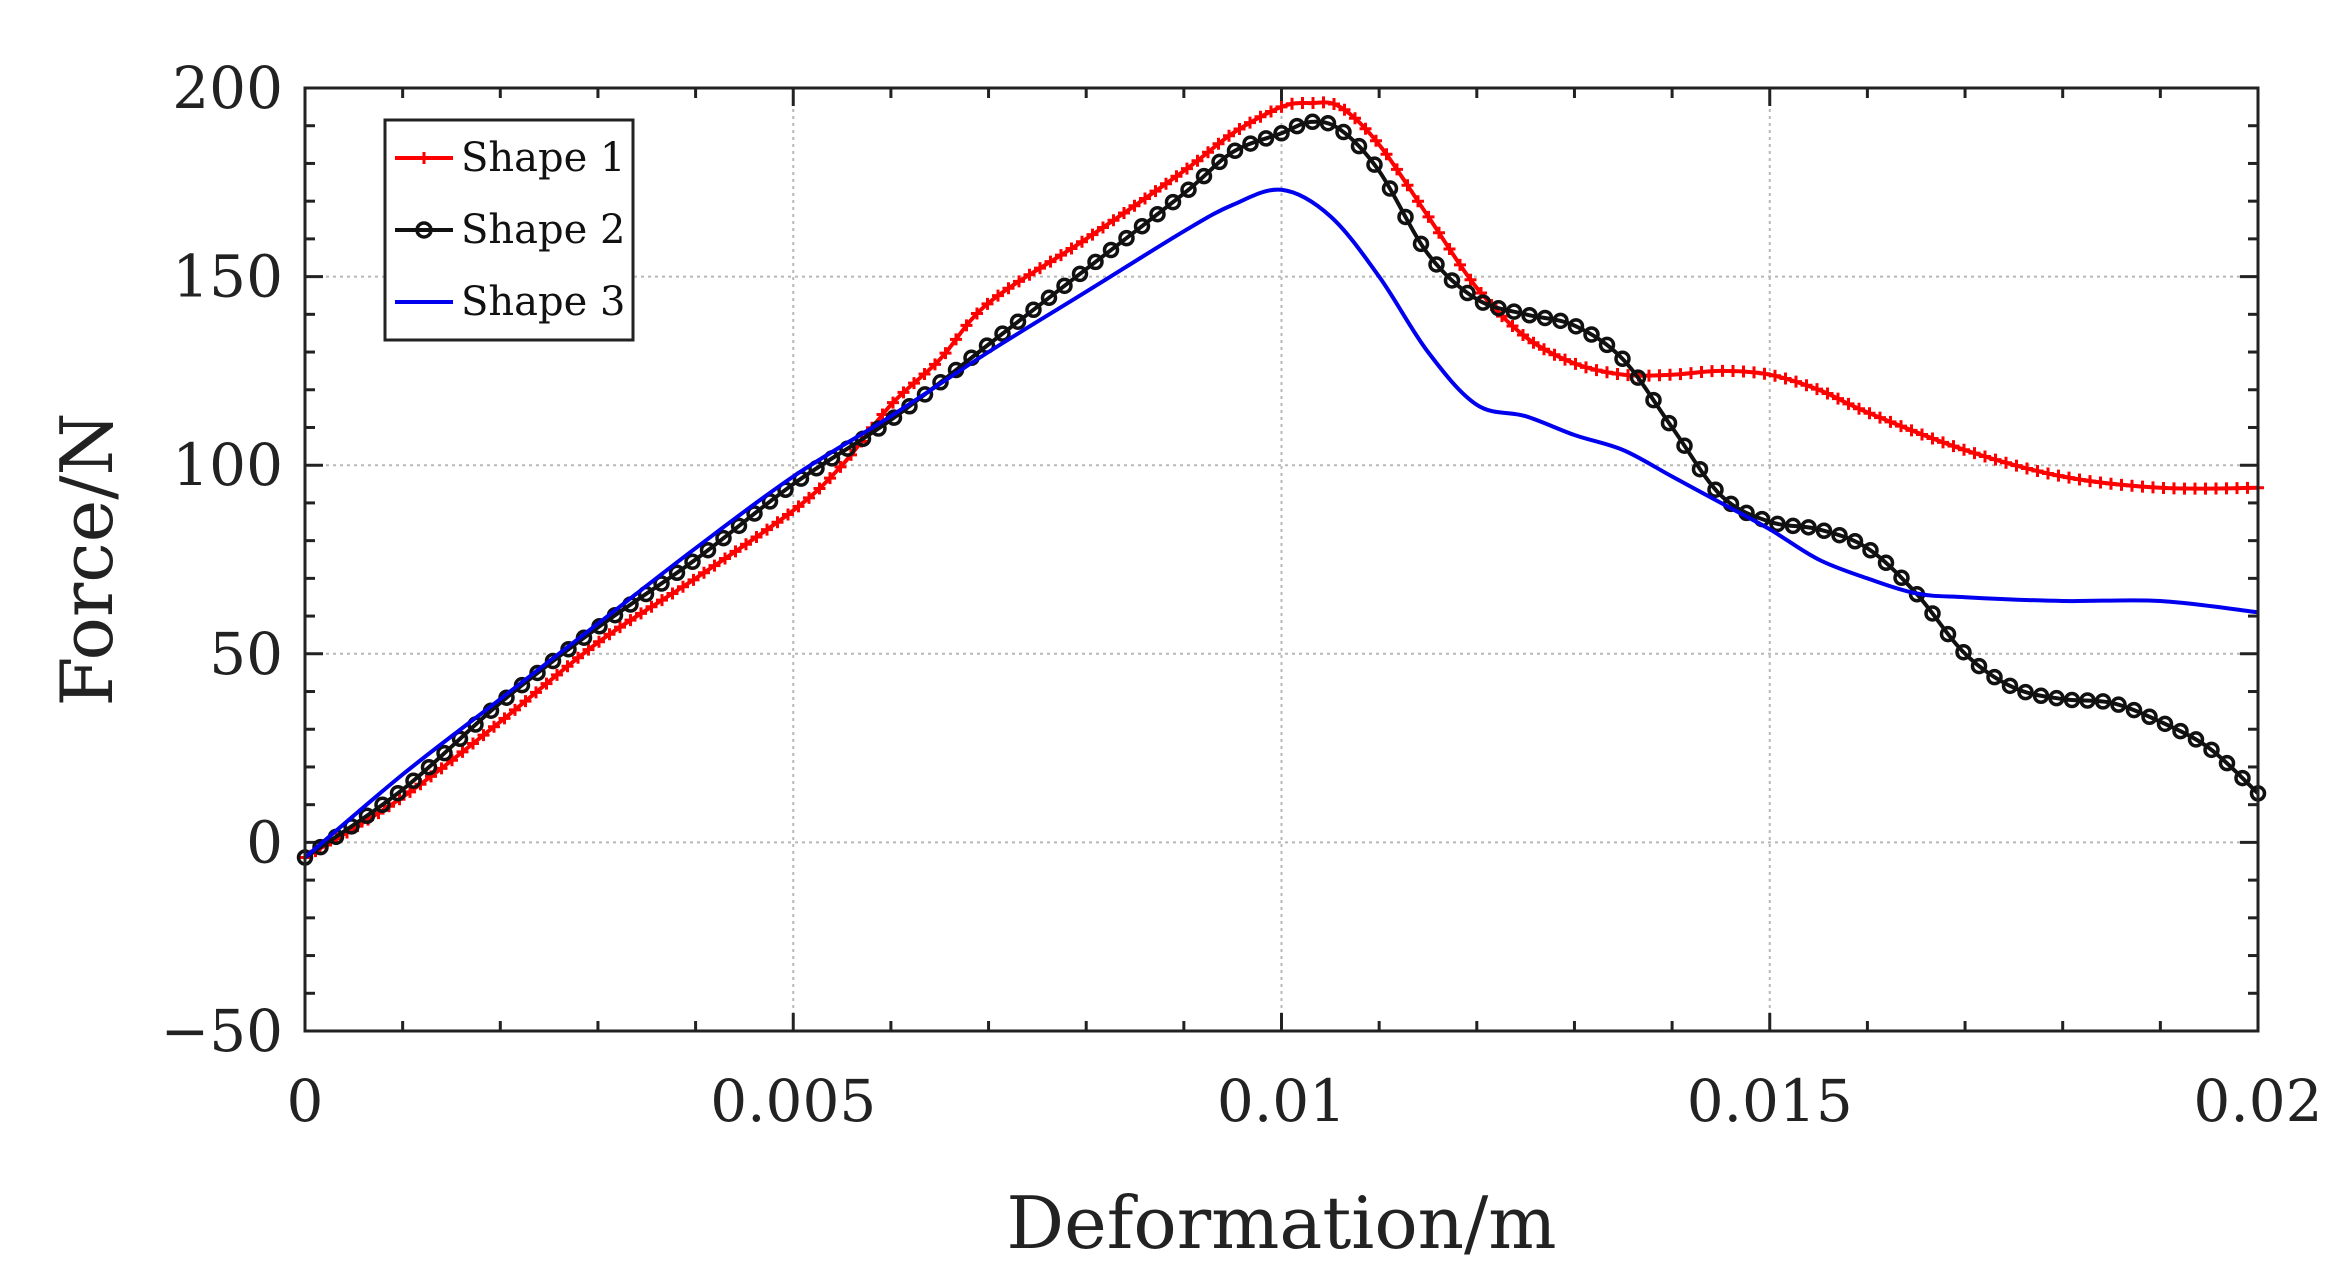 Image resolution: width=2335 pixels, height=1287 pixels. What do you see at coordinates (424, 230) in the screenshot?
I see `legend-marker` at bounding box center [424, 230].